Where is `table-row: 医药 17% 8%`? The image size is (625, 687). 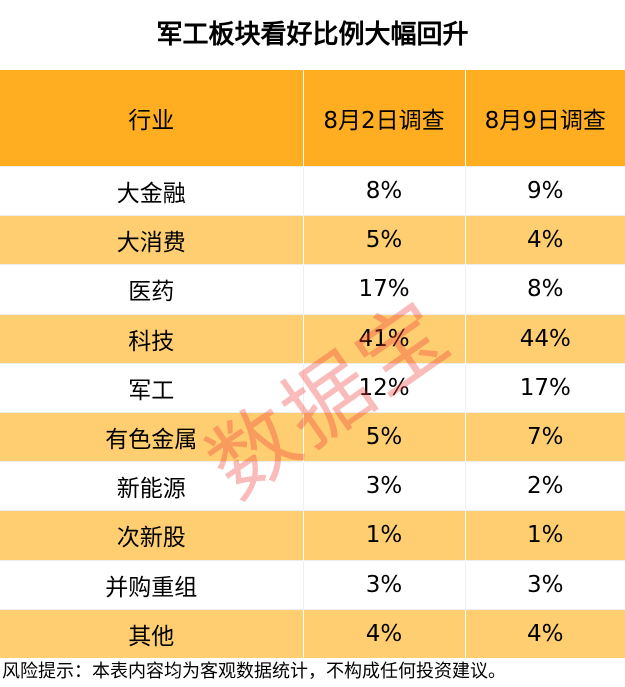
table-row: 医药 17% 8% is located at coordinates (312, 289).